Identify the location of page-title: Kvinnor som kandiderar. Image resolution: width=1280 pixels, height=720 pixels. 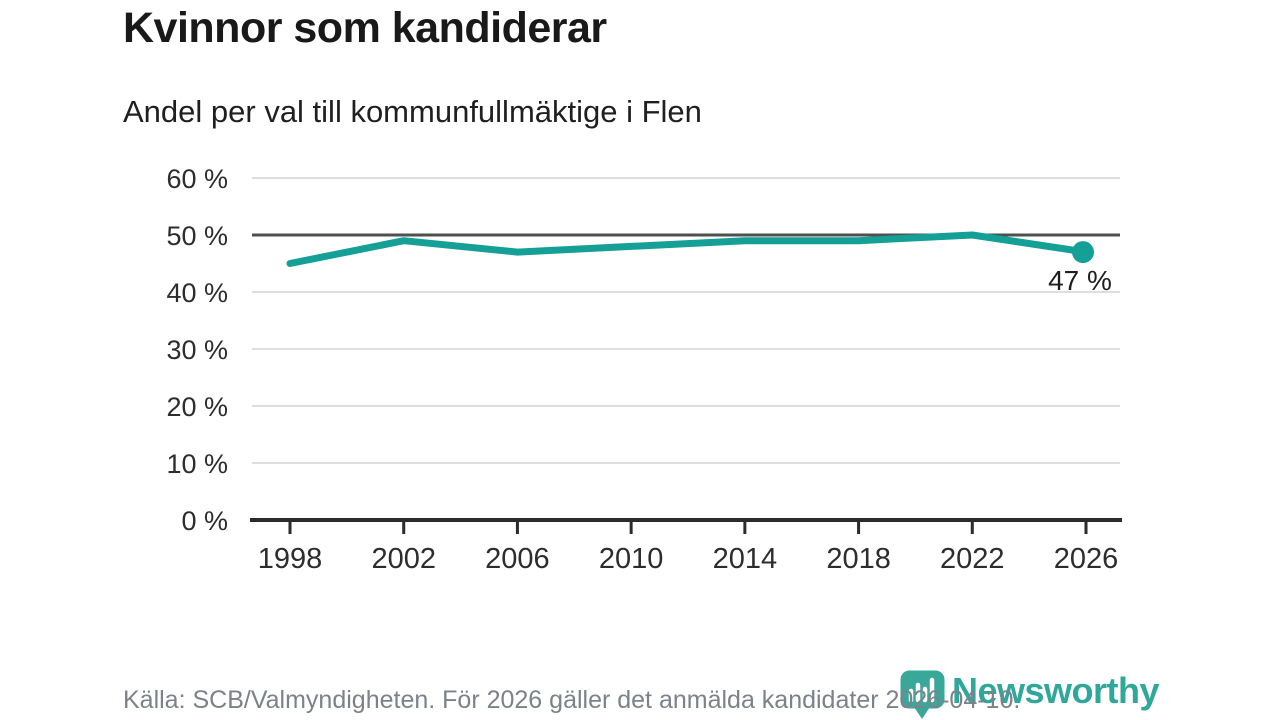
(365, 28).